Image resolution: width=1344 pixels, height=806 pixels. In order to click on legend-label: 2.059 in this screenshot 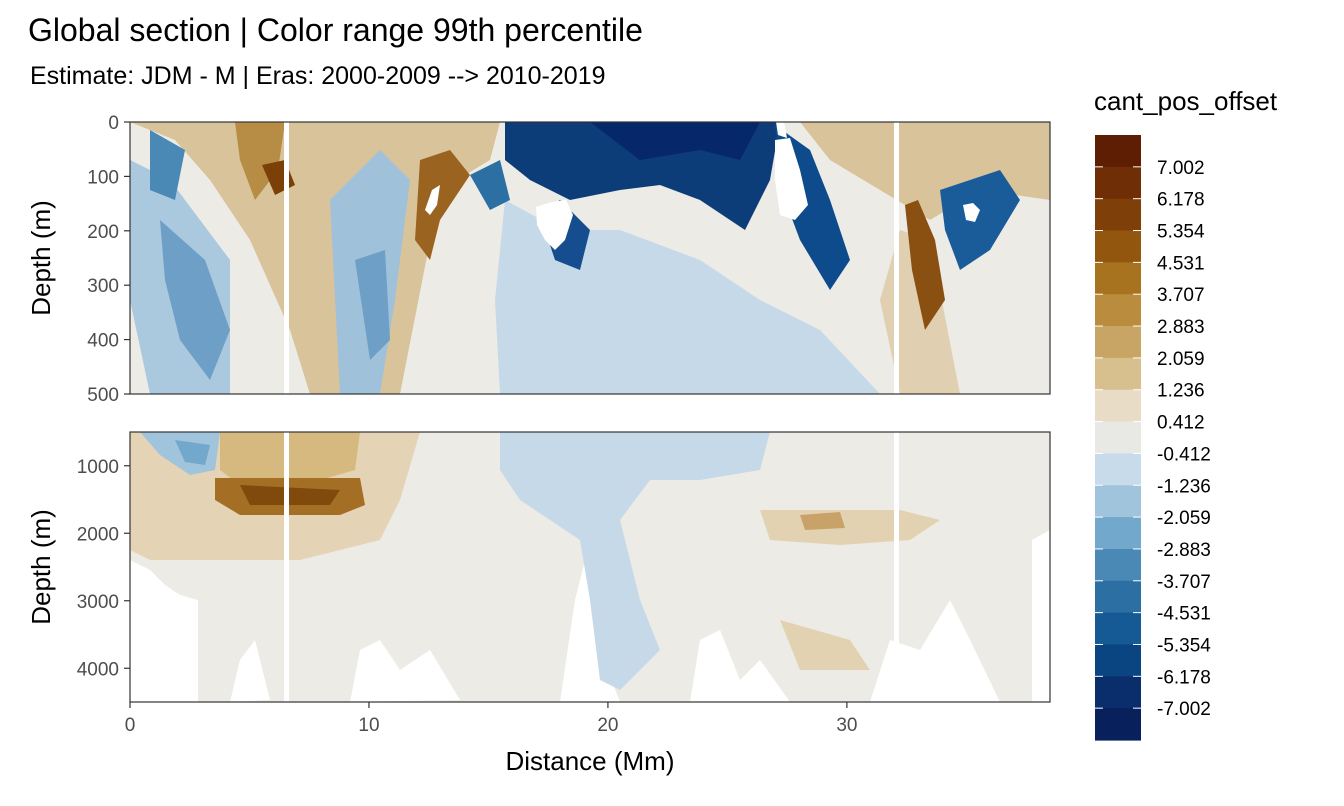, I will do `click(1181, 359)`.